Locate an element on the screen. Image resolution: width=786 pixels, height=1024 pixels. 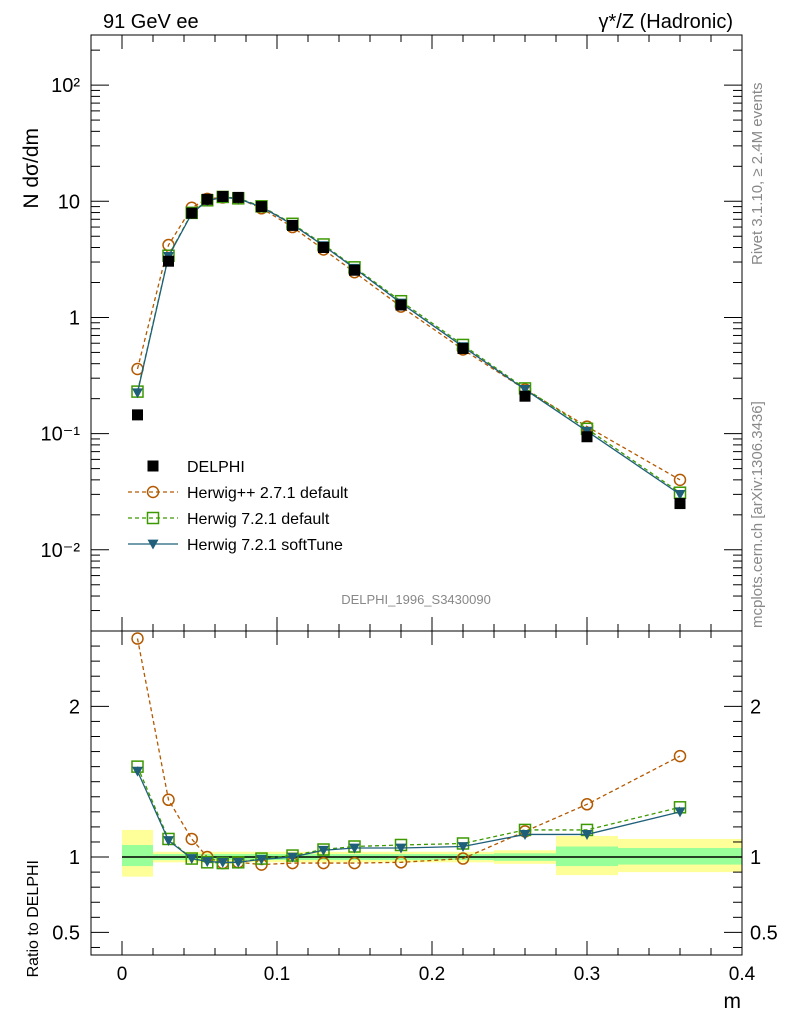
x-tick-label: 0.1 is located at coordinates (277, 974).